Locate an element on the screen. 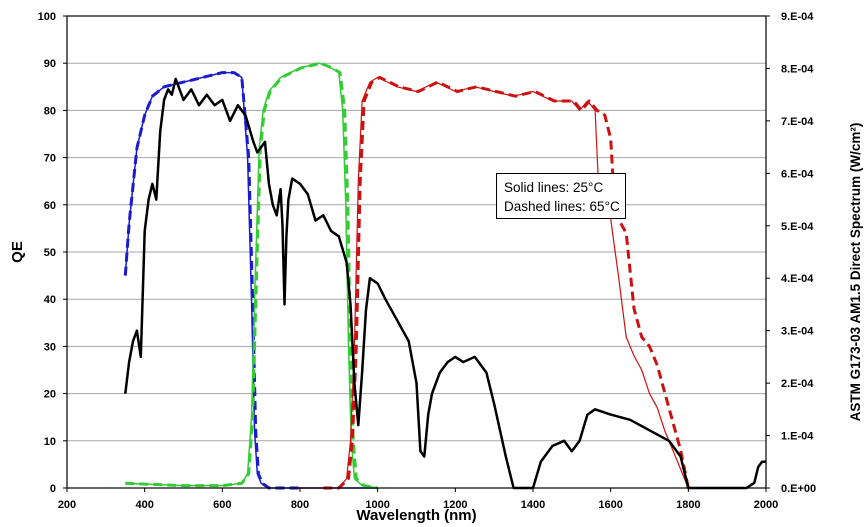  x-tick-label: 1800 is located at coordinates (688, 505).